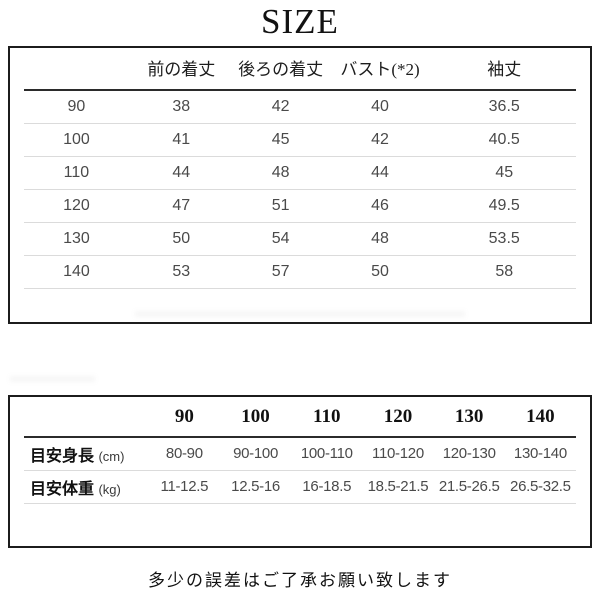 This screenshot has height=600, width=600. Describe the element at coordinates (504, 206) in the screenshot. I see `table-cell: 49.5` at that location.